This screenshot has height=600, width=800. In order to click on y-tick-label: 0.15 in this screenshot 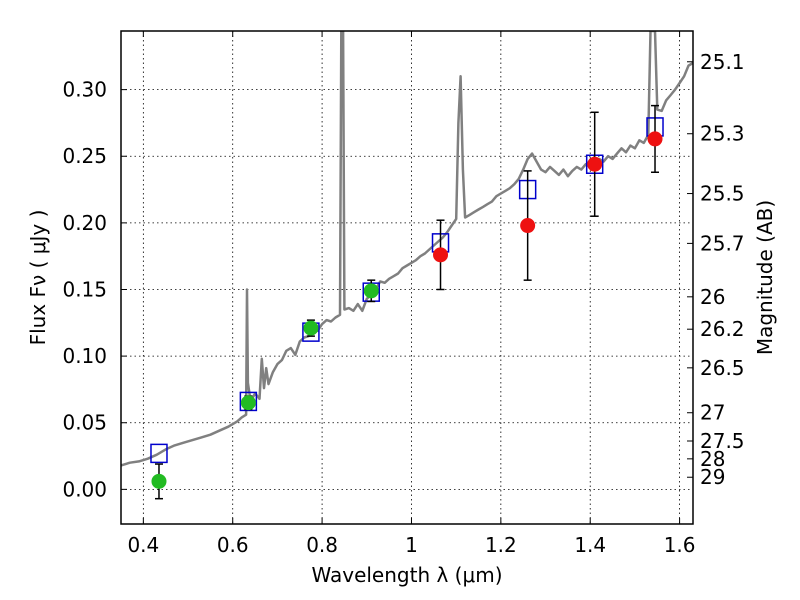, I will do `click(84, 289)`.